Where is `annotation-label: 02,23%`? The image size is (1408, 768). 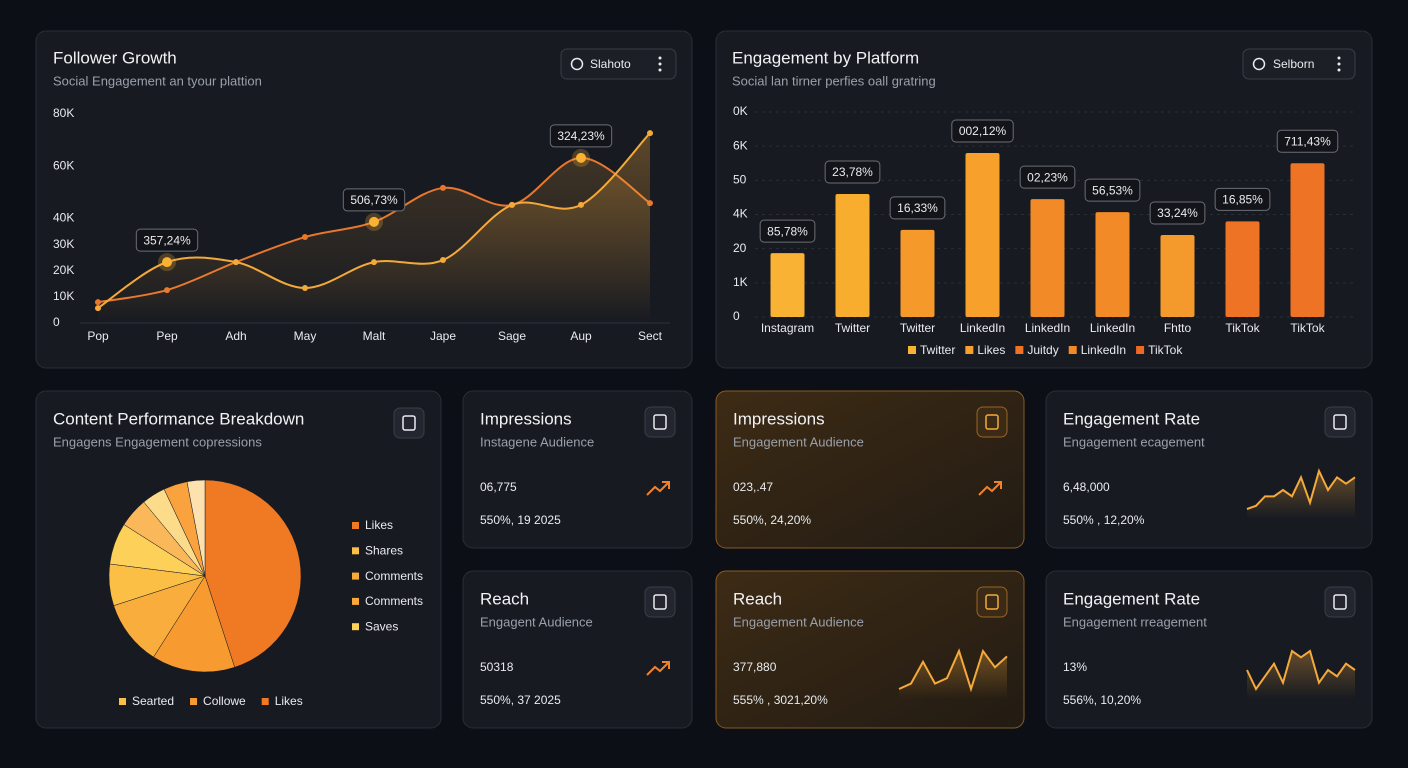
annotation-label: 02,23% is located at coordinates (1047, 177).